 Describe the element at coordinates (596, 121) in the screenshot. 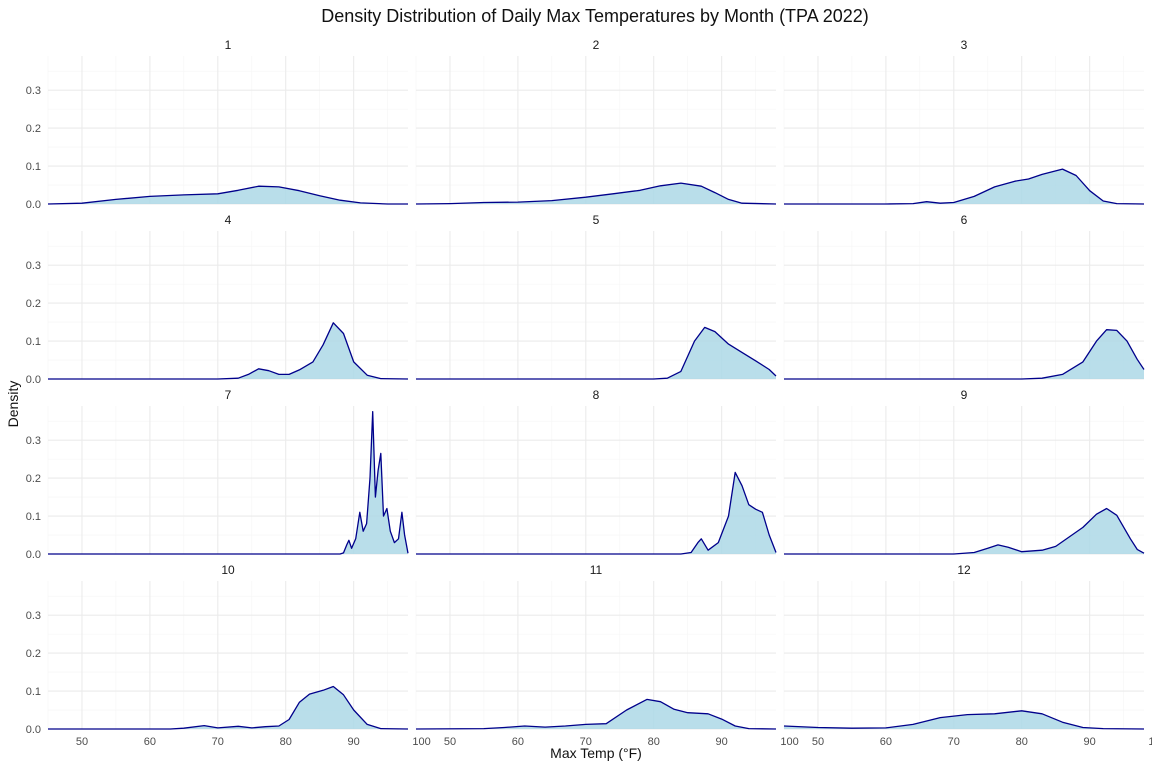

I see `facet-panel-2: 2` at that location.